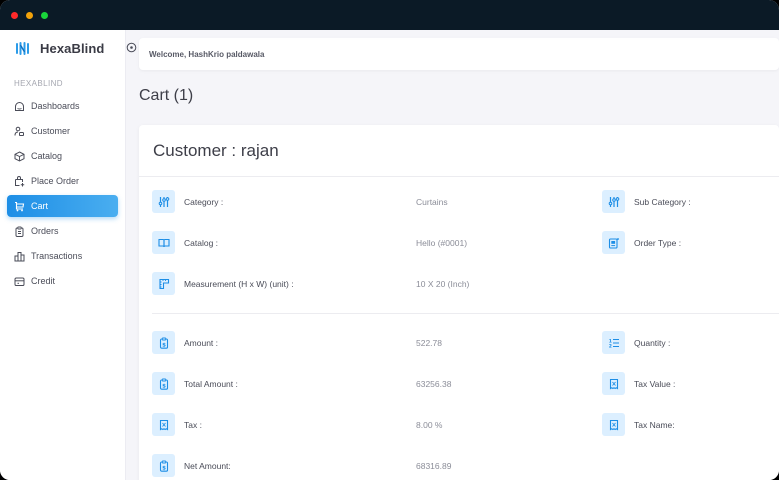  What do you see at coordinates (19, 181) in the screenshot?
I see `bag-plus-icon` at bounding box center [19, 181].